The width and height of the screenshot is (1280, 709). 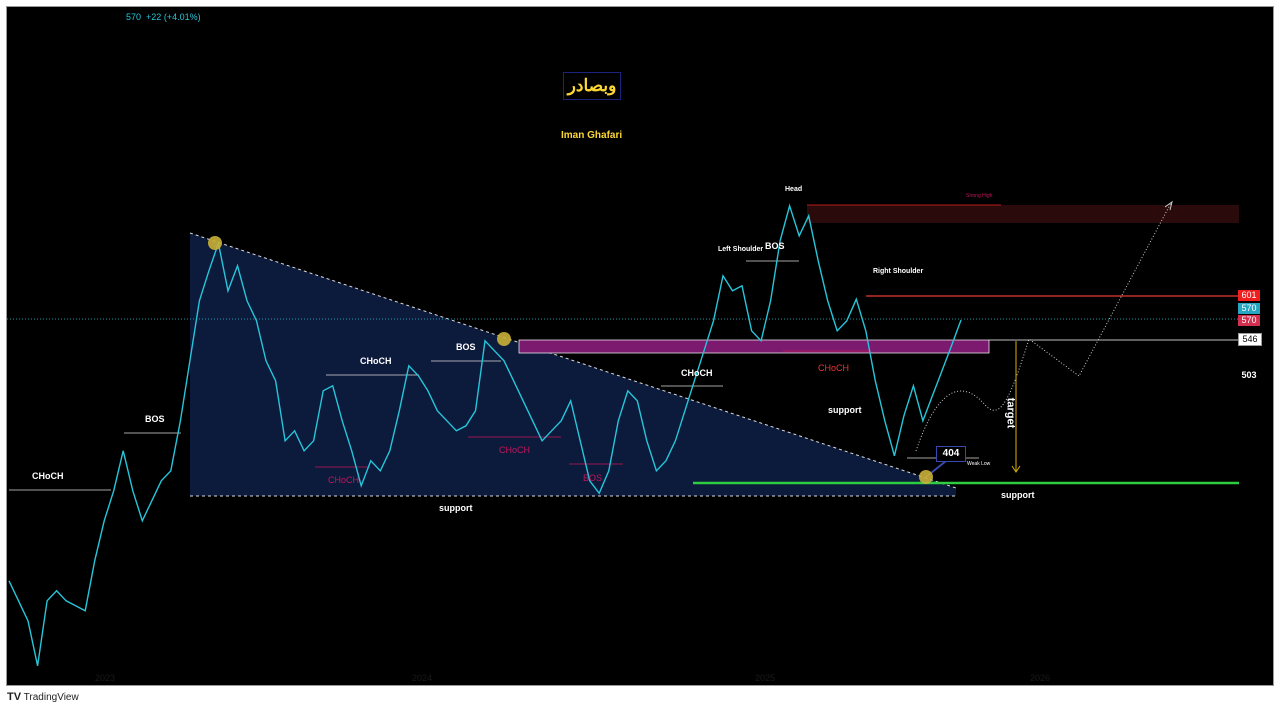 I want to click on price-change: +22 (+4.01%), so click(x=173, y=17).